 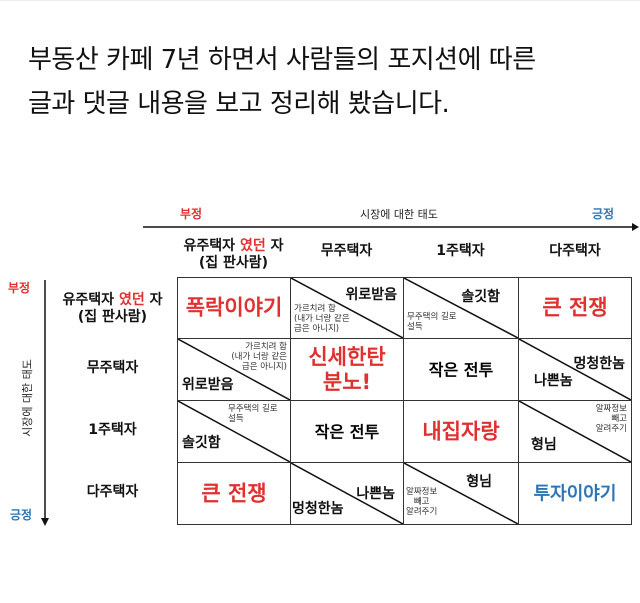 I want to click on title-line-1: 부동산 카페 7년 하면서 사람들의 포지션에 따른, so click(x=282, y=60).